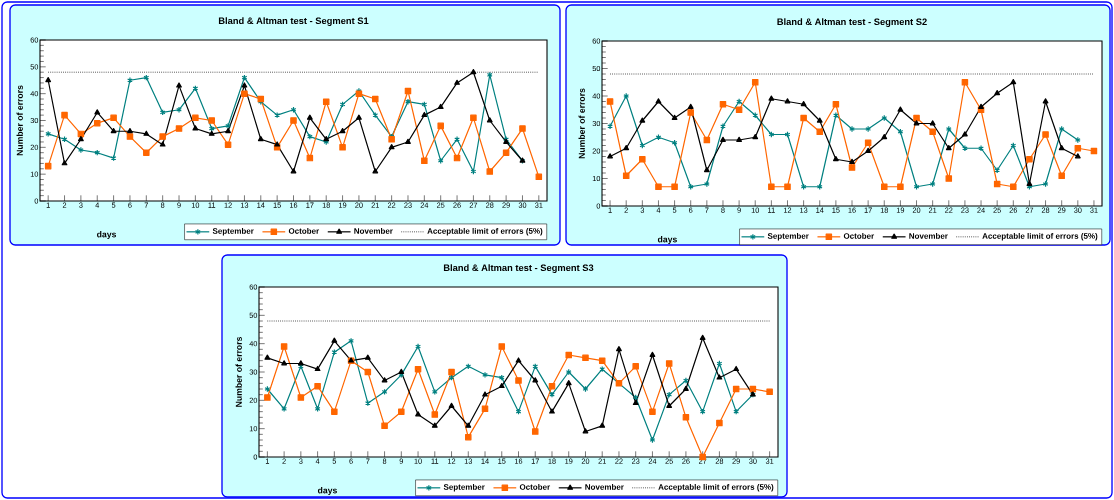  I want to click on chart-title: Bland & Altman test - Segment S1, so click(293, 21).